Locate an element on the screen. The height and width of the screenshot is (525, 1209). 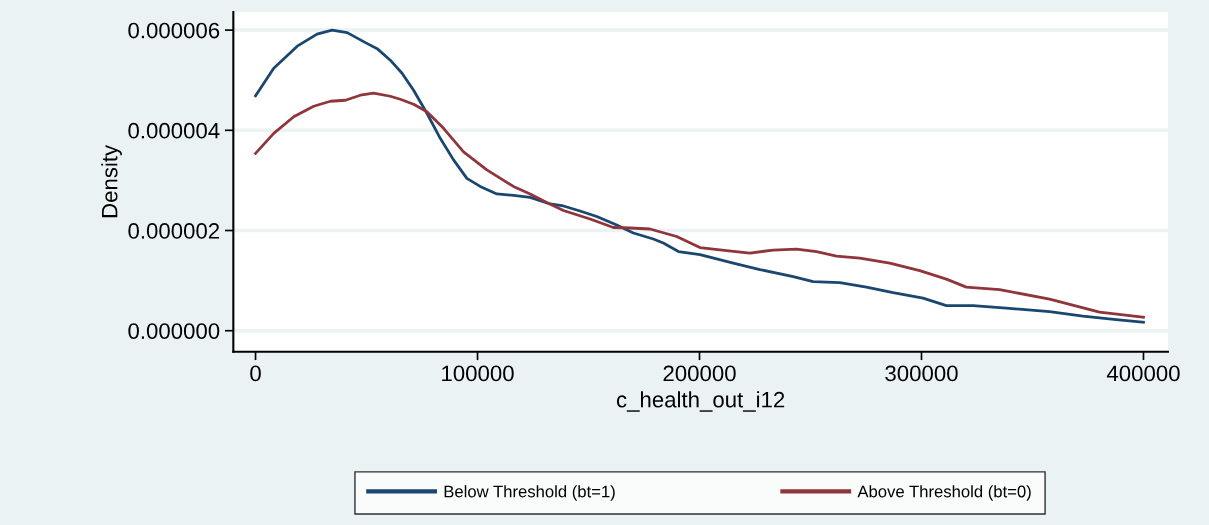
y-tick-label: 0.000004 is located at coordinates (174, 130).